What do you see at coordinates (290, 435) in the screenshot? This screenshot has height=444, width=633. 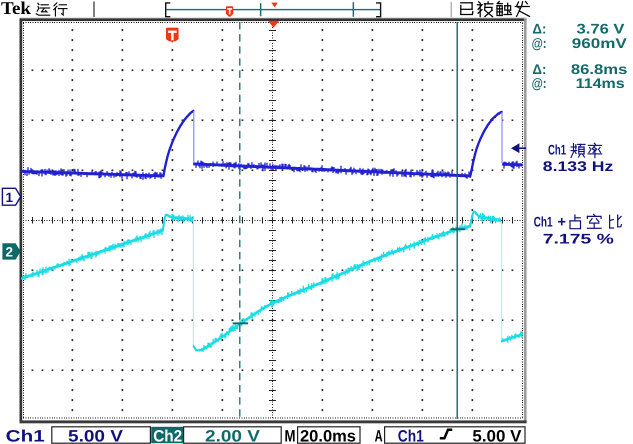 I see `svg-text: M` at bounding box center [290, 435].